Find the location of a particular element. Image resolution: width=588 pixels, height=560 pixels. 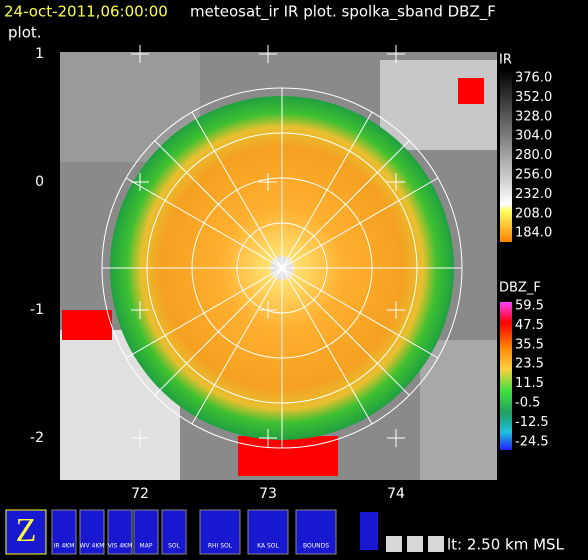

colorbar-label: 11.5 is located at coordinates (529, 383).